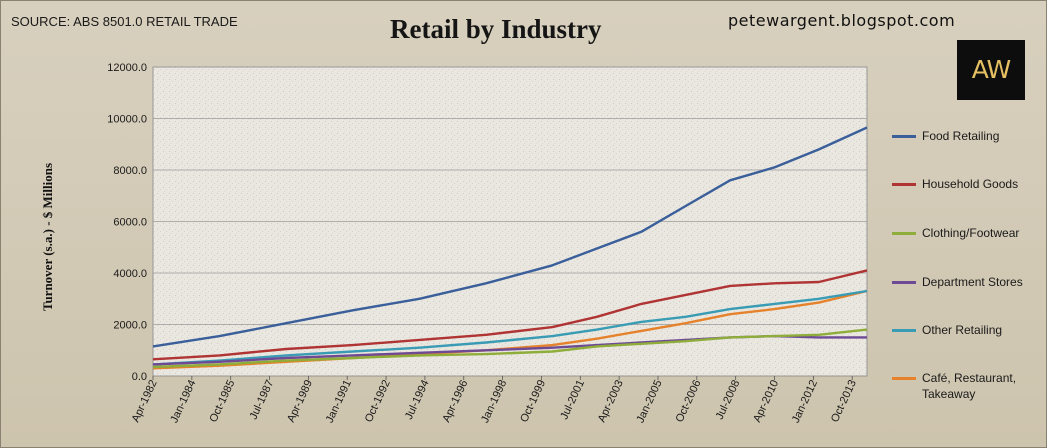 This screenshot has width=1047, height=448. What do you see at coordinates (972, 282) in the screenshot?
I see `legend-label: Department Stores` at bounding box center [972, 282].